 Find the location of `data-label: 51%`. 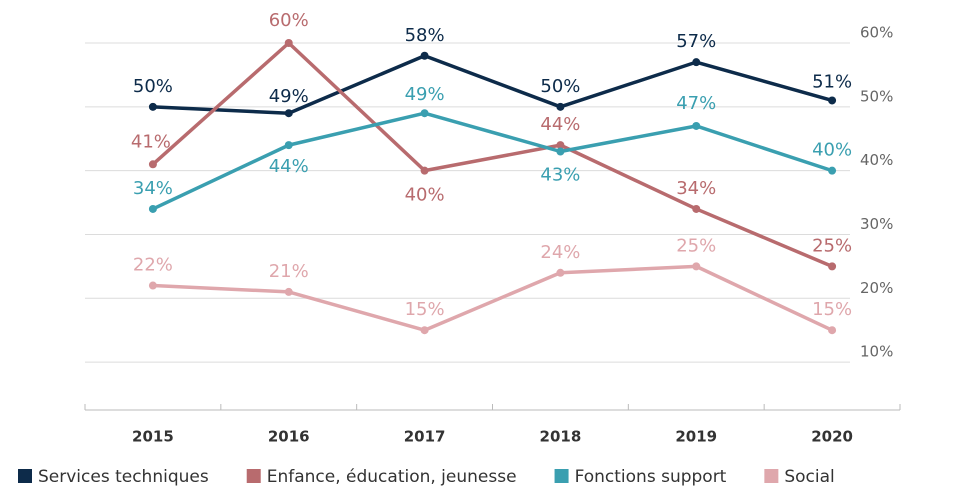

data-label: 51% is located at coordinates (832, 81).